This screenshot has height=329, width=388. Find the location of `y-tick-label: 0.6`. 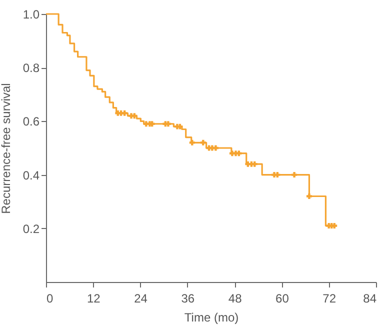

y-tick-label: 0.6 is located at coordinates (31, 121).